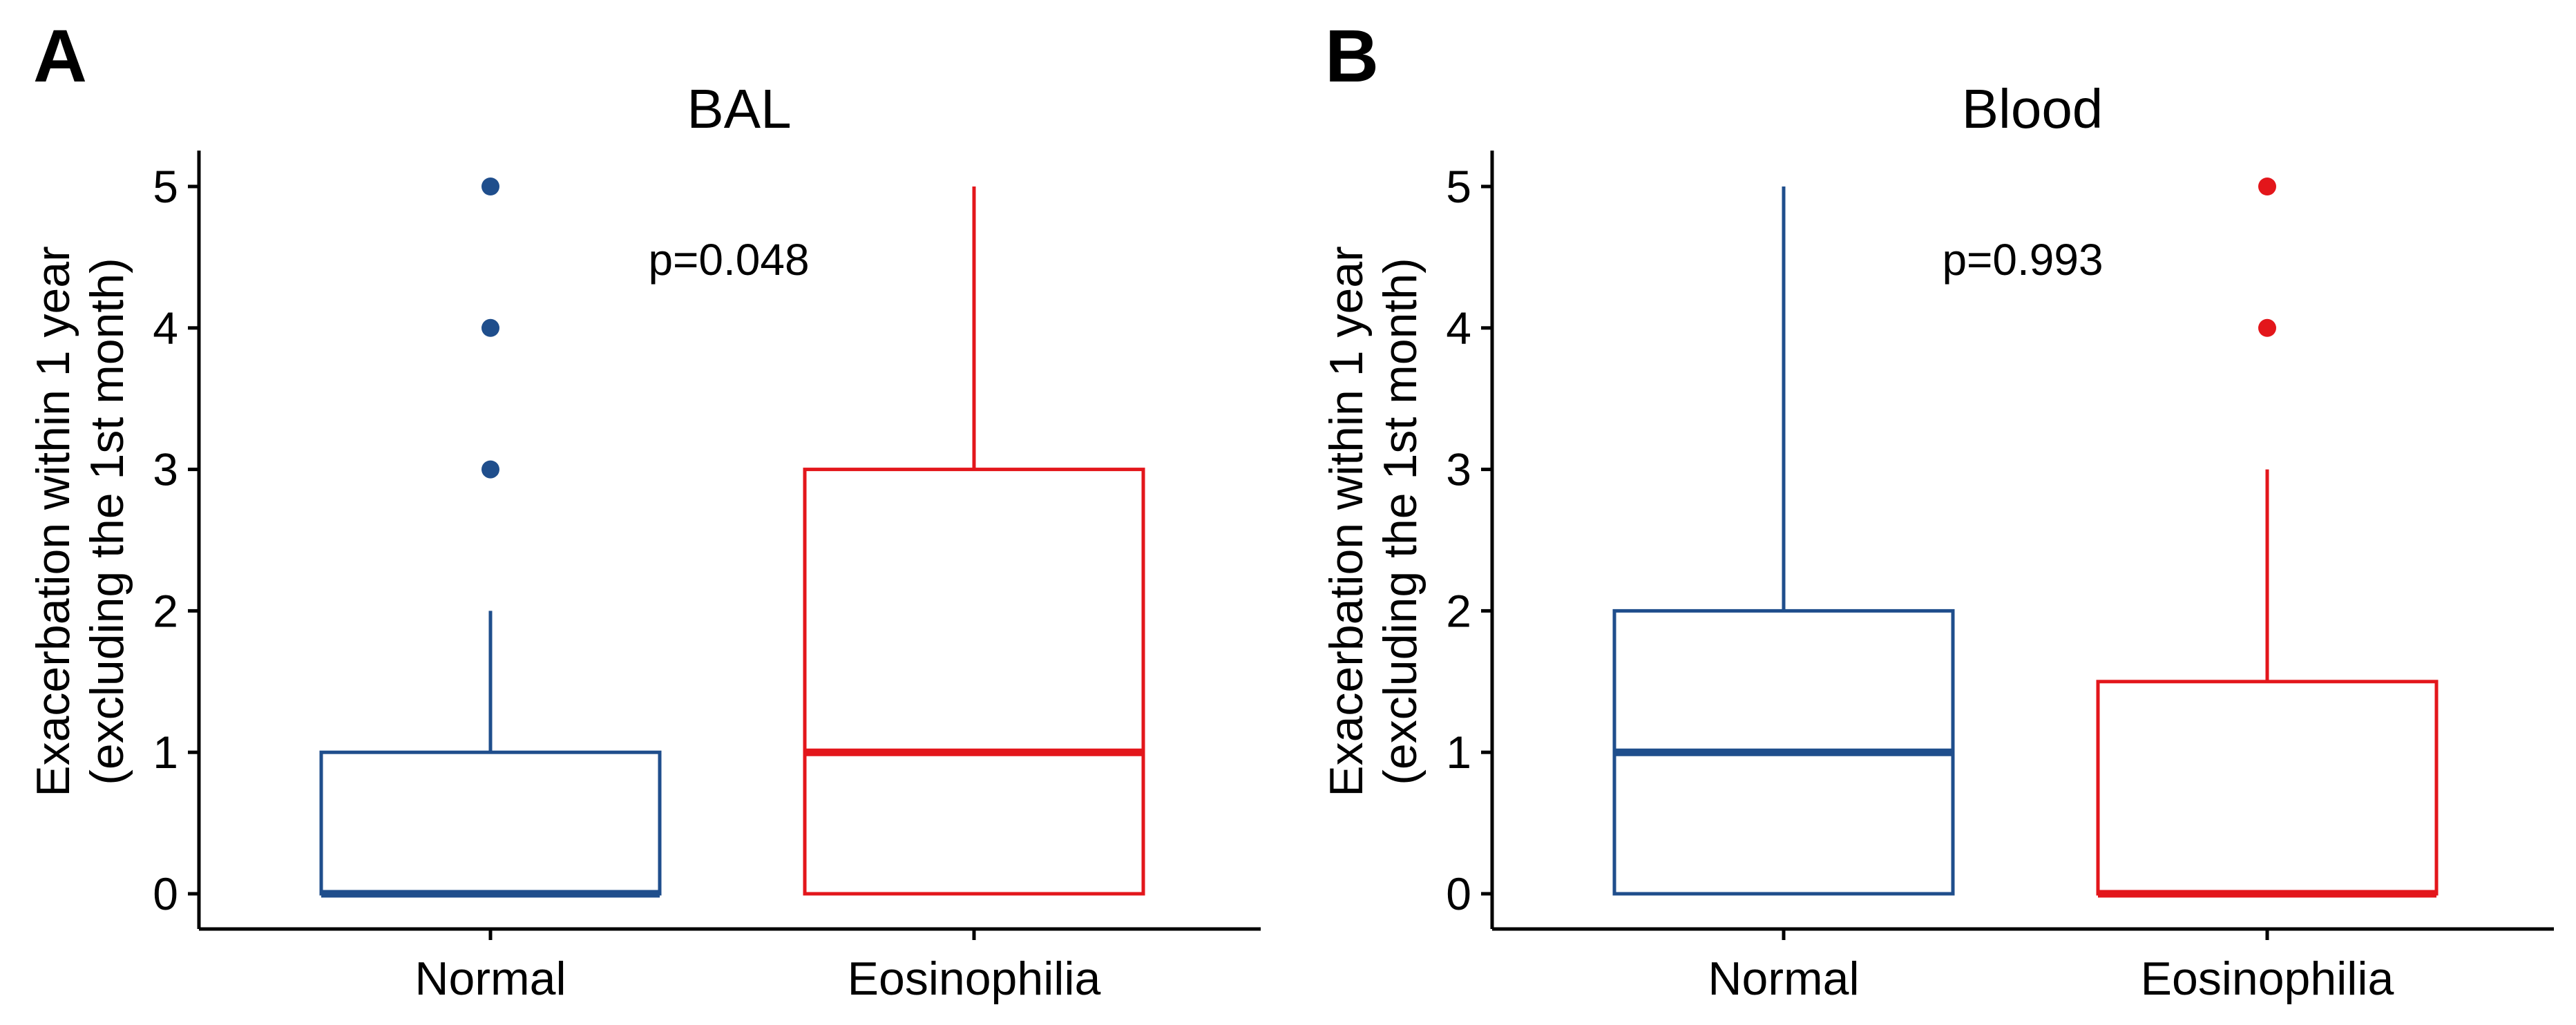 Image resolution: width=2576 pixels, height=1025 pixels. What do you see at coordinates (60, 55) in the screenshot?
I see `panel-letter: A` at bounding box center [60, 55].